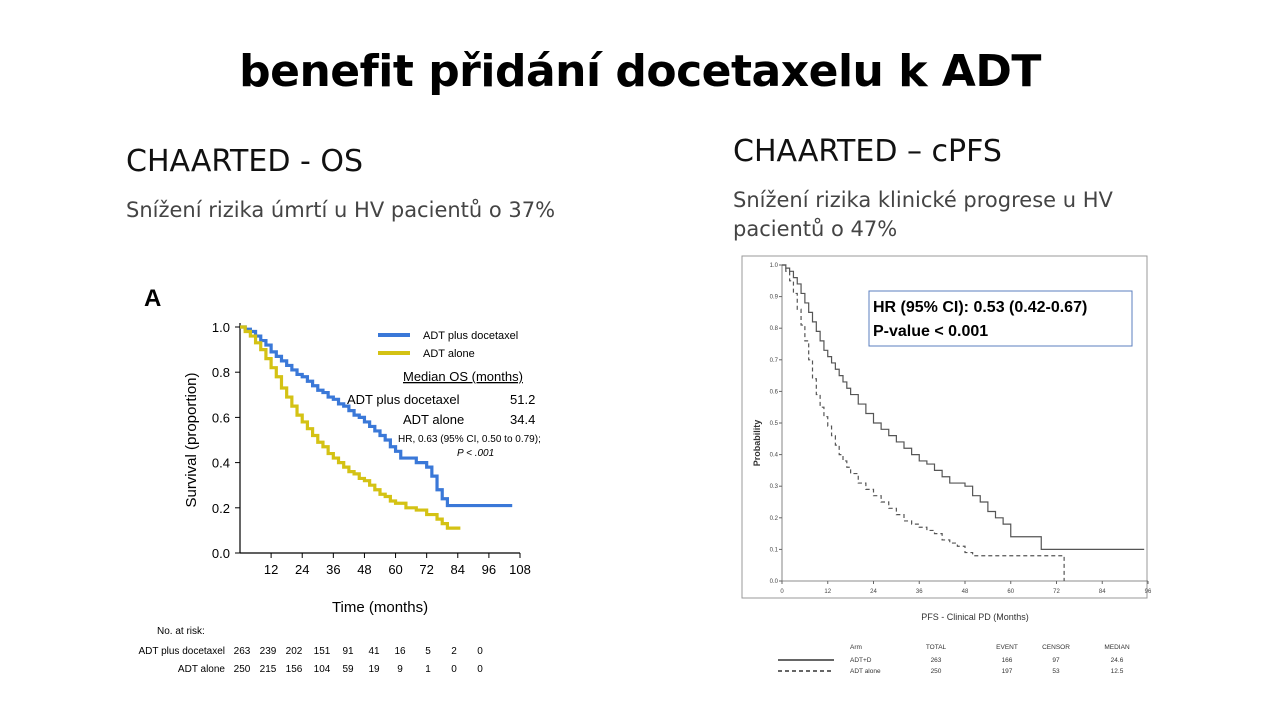 Image resolution: width=1280 pixels, height=720 pixels. What do you see at coordinates (322, 669) in the screenshot?
I see `at-risk-value: 104` at bounding box center [322, 669].